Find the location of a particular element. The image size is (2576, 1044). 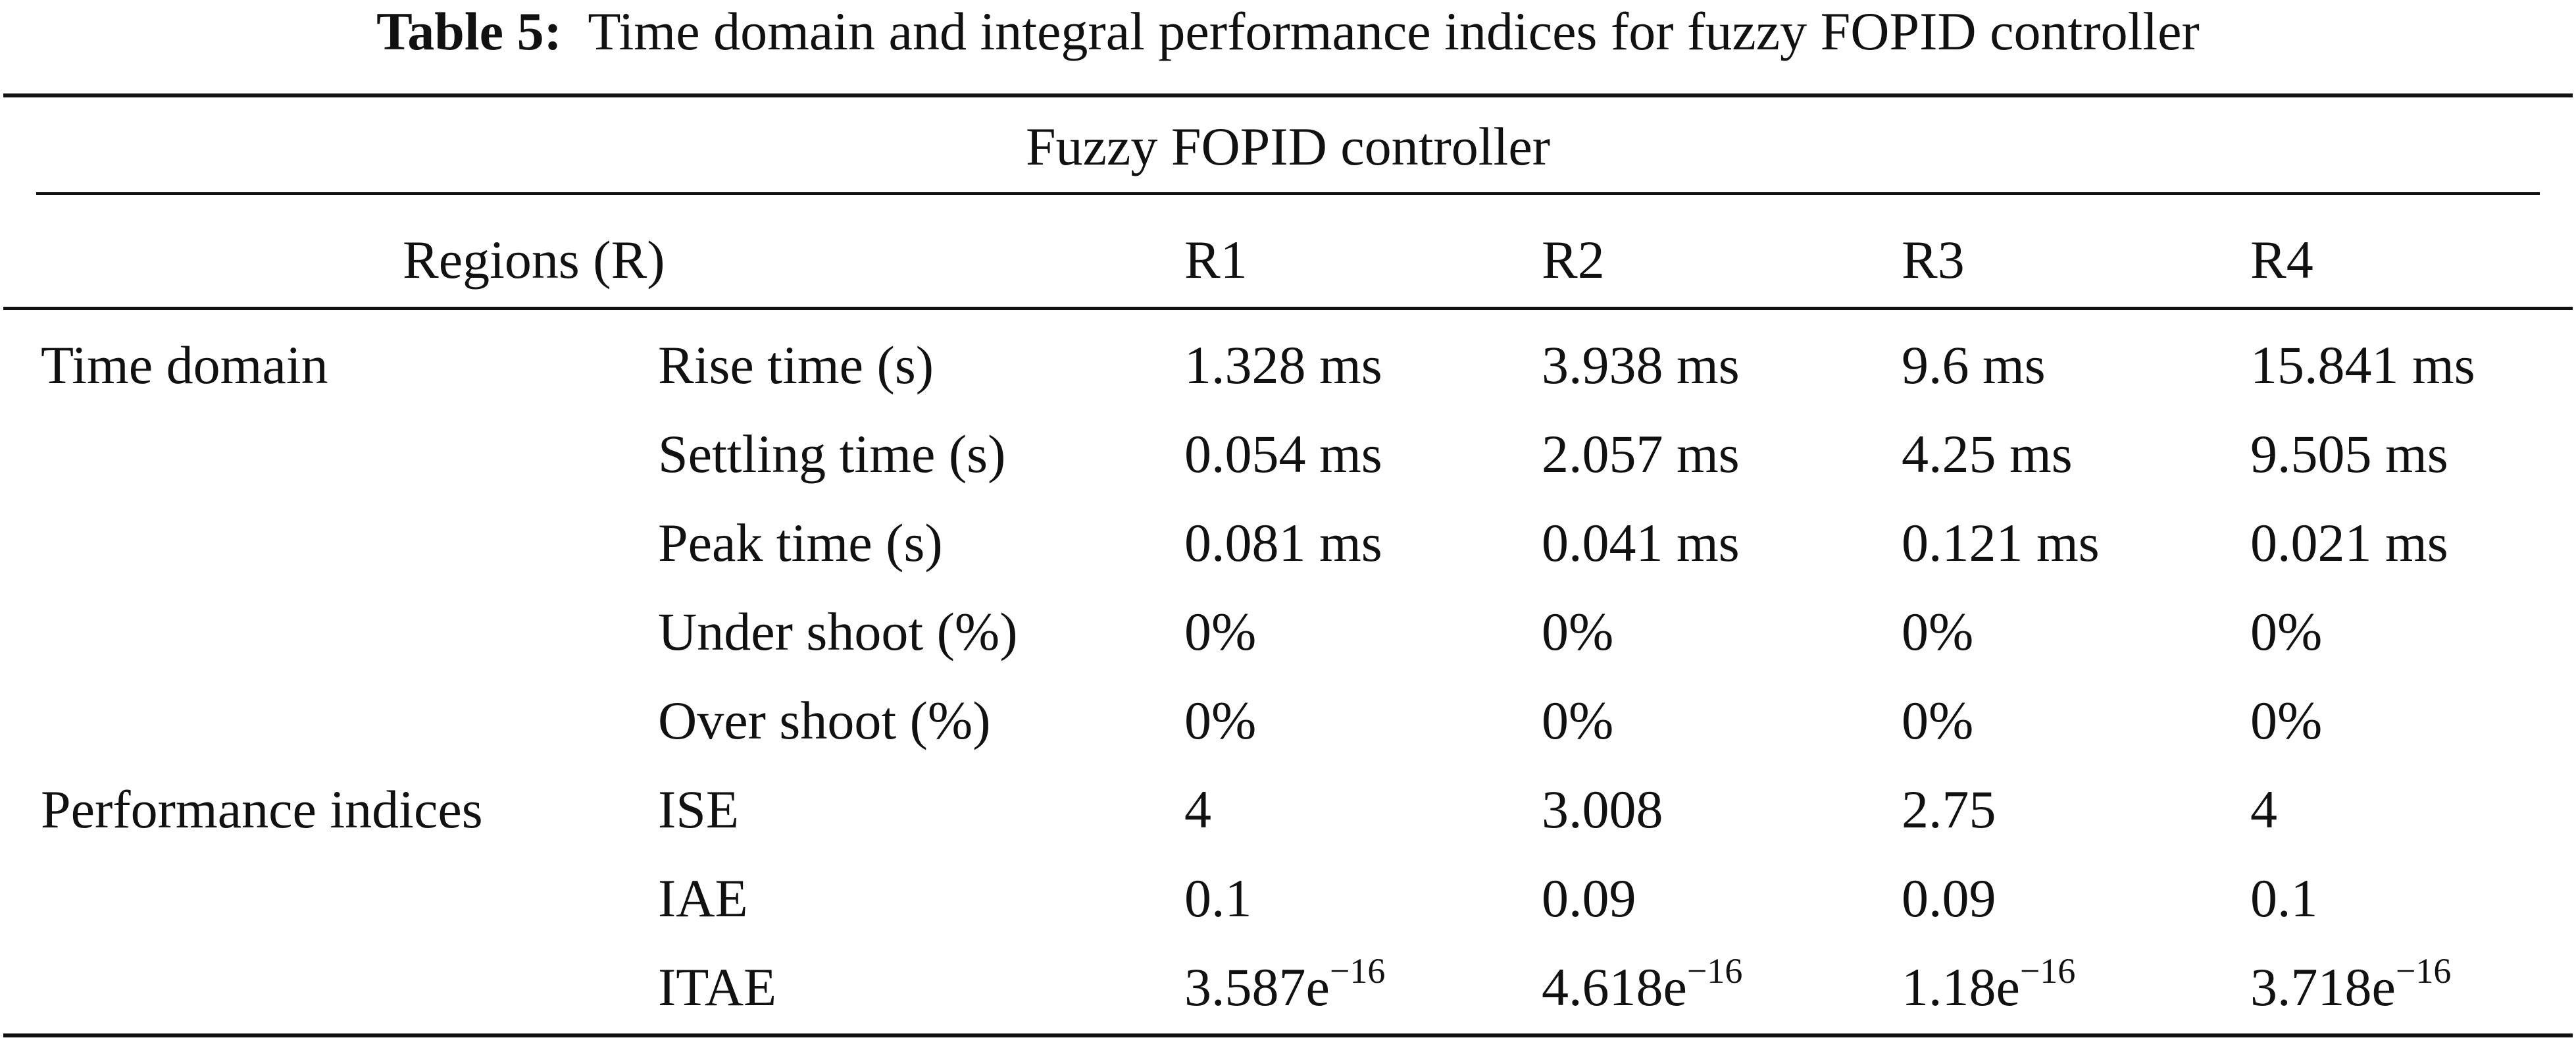

table-cell: 0.121 ms is located at coordinates (2001, 543).